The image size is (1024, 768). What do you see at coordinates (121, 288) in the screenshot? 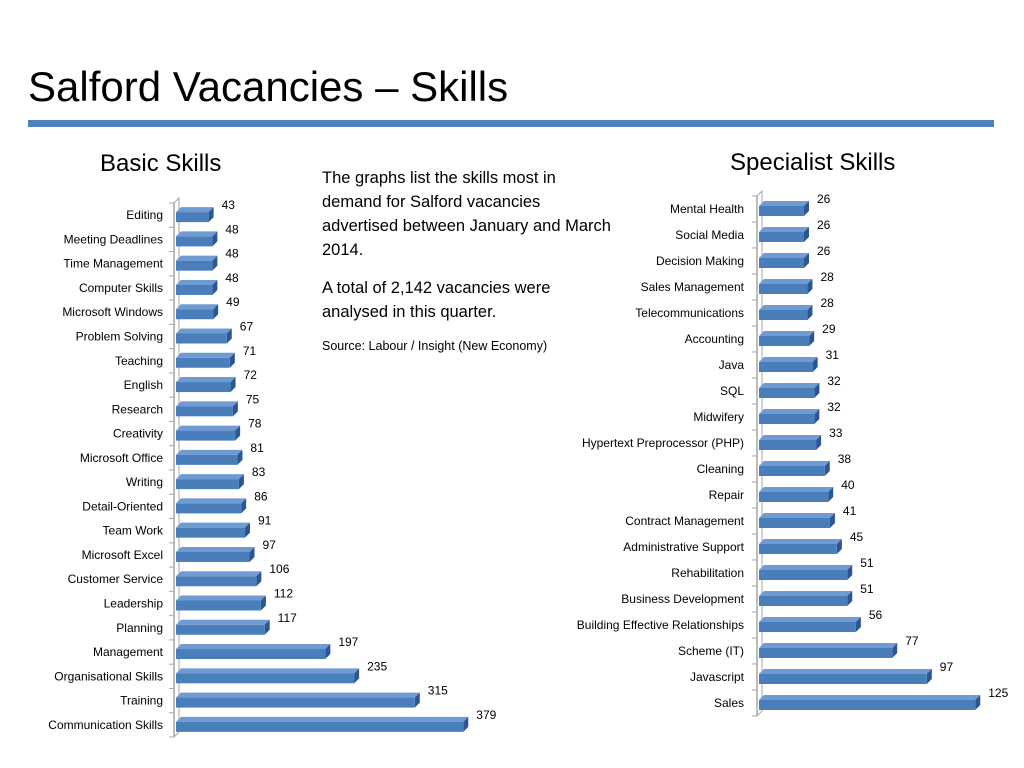
I see `category-label-computer-skills: Computer Skills` at bounding box center [121, 288].